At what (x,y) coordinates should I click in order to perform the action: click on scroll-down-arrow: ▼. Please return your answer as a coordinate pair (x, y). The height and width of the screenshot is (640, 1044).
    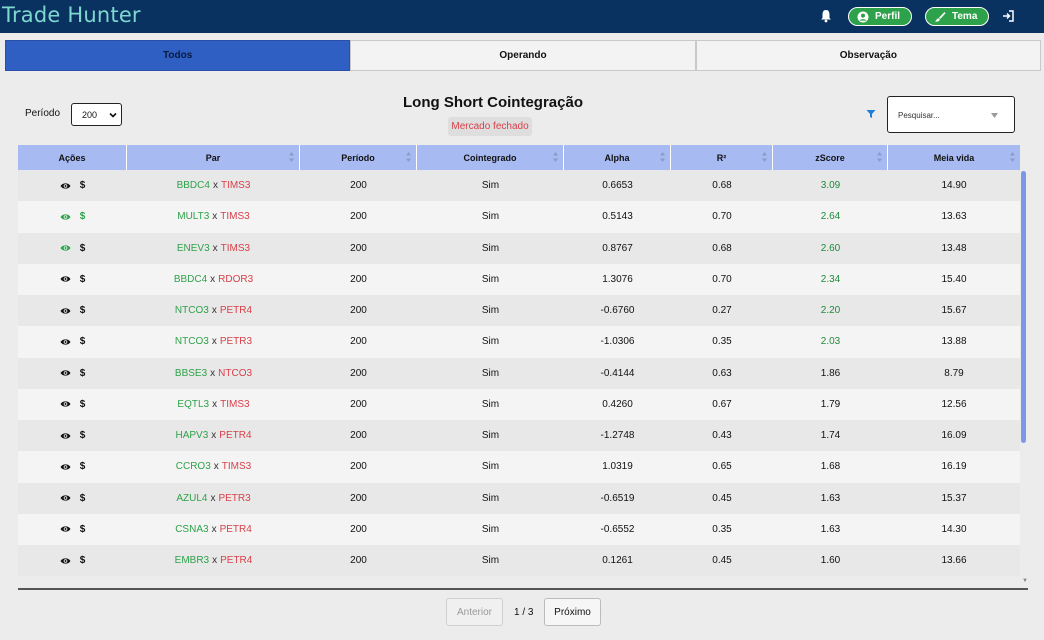
    Looking at the image, I should click on (1025, 581).